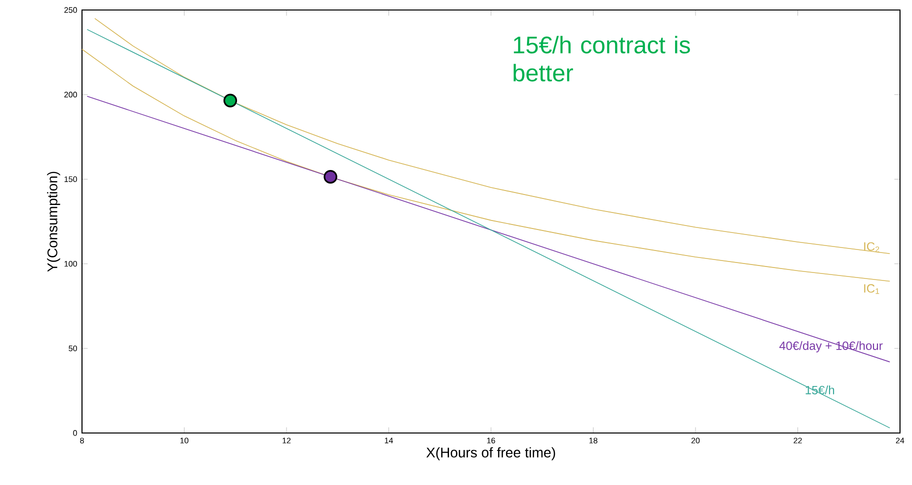  I want to click on y-tick-label: 200, so click(70, 95).